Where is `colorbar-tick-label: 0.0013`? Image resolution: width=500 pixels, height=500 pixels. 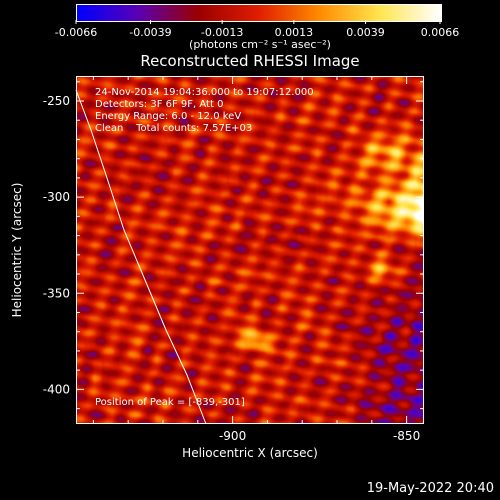 colorbar-tick-label: 0.0013 is located at coordinates (294, 32).